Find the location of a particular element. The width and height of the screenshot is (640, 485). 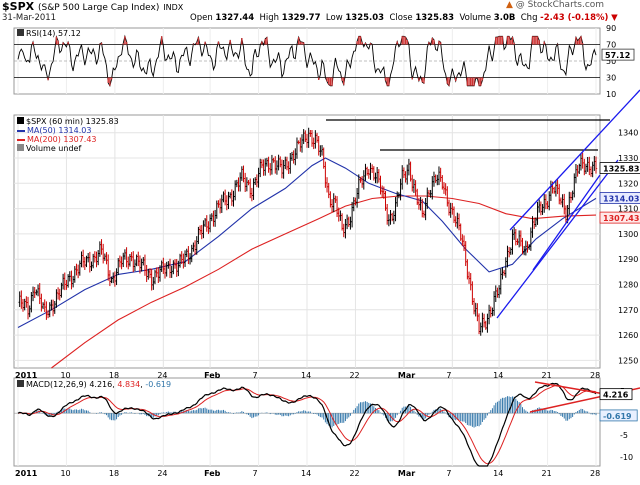

macd-x-tick-label: 28 is located at coordinates (595, 473).